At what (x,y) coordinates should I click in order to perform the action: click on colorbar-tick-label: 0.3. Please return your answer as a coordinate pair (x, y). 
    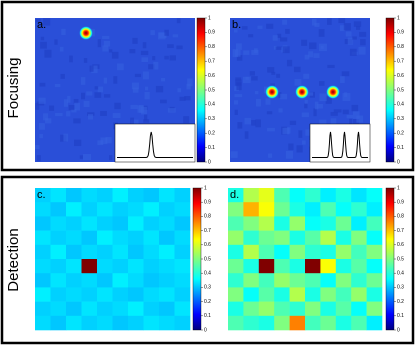
    Looking at the image, I should click on (400, 288).